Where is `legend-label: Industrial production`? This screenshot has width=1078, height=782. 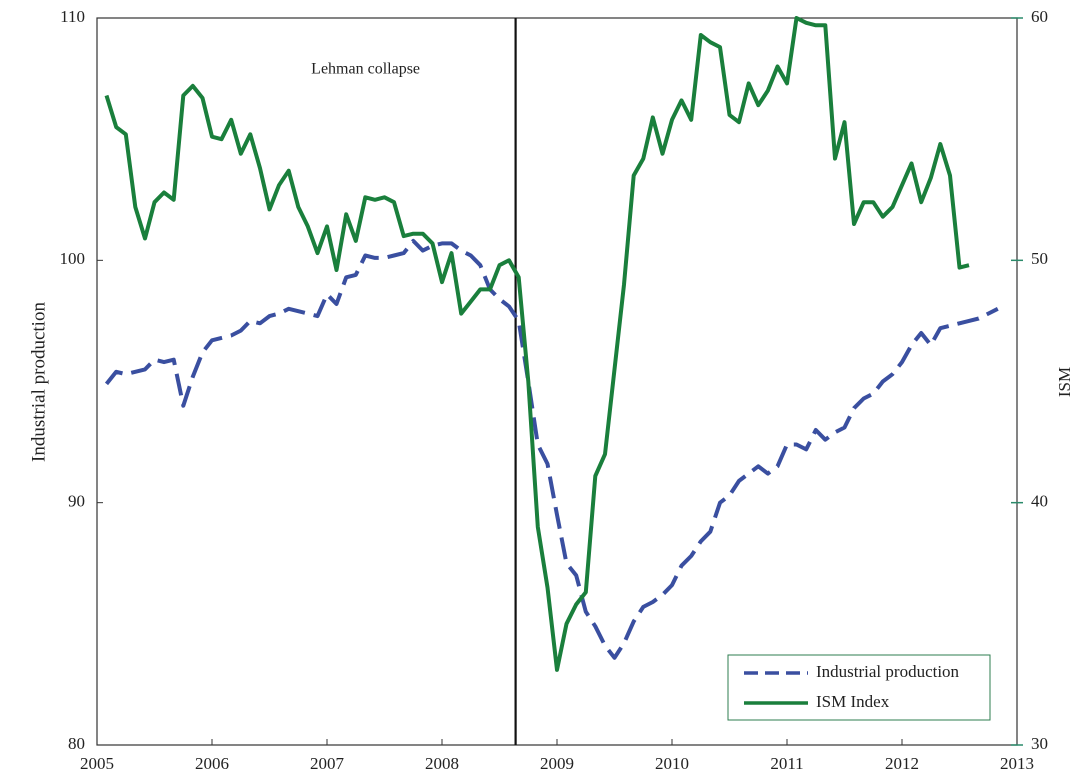 legend-label: Industrial production is located at coordinates (888, 671).